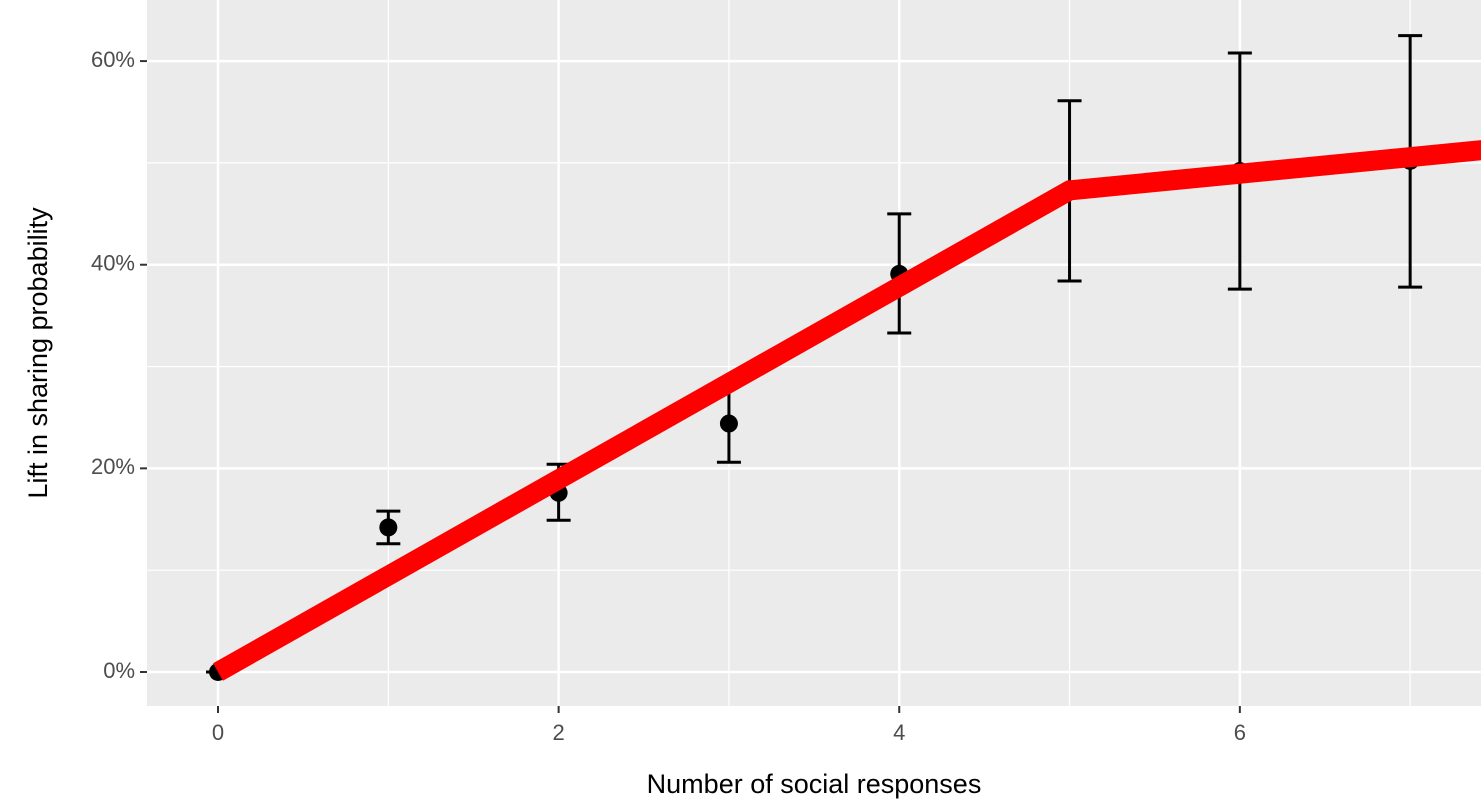 Image resolution: width=1481 pixels, height=806 pixels. I want to click on x-tick-label: 2, so click(559, 732).